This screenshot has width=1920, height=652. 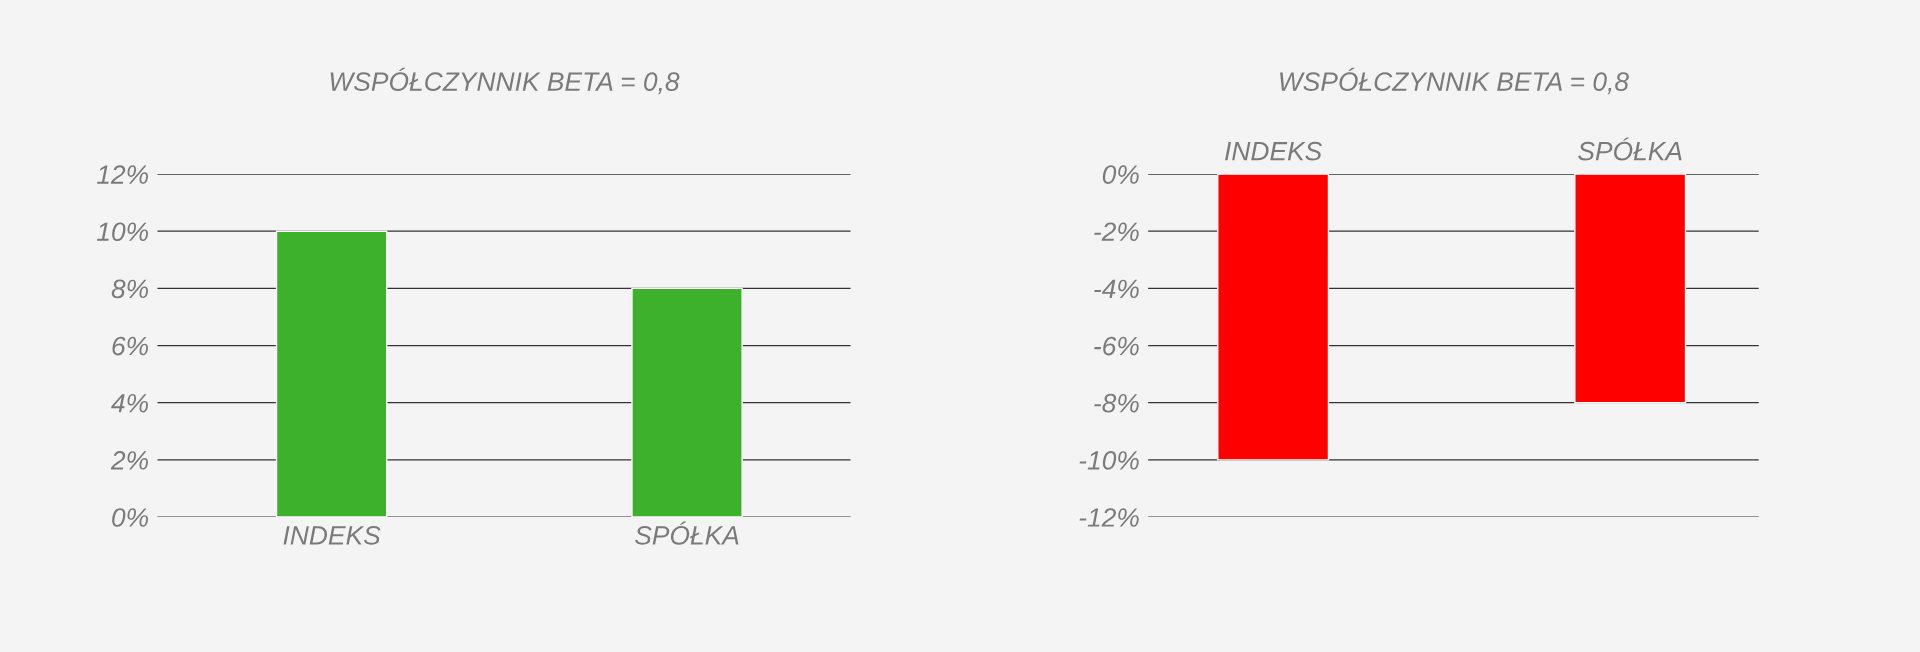 I want to click on y-tick-label: -6%, so click(x=1116, y=346).